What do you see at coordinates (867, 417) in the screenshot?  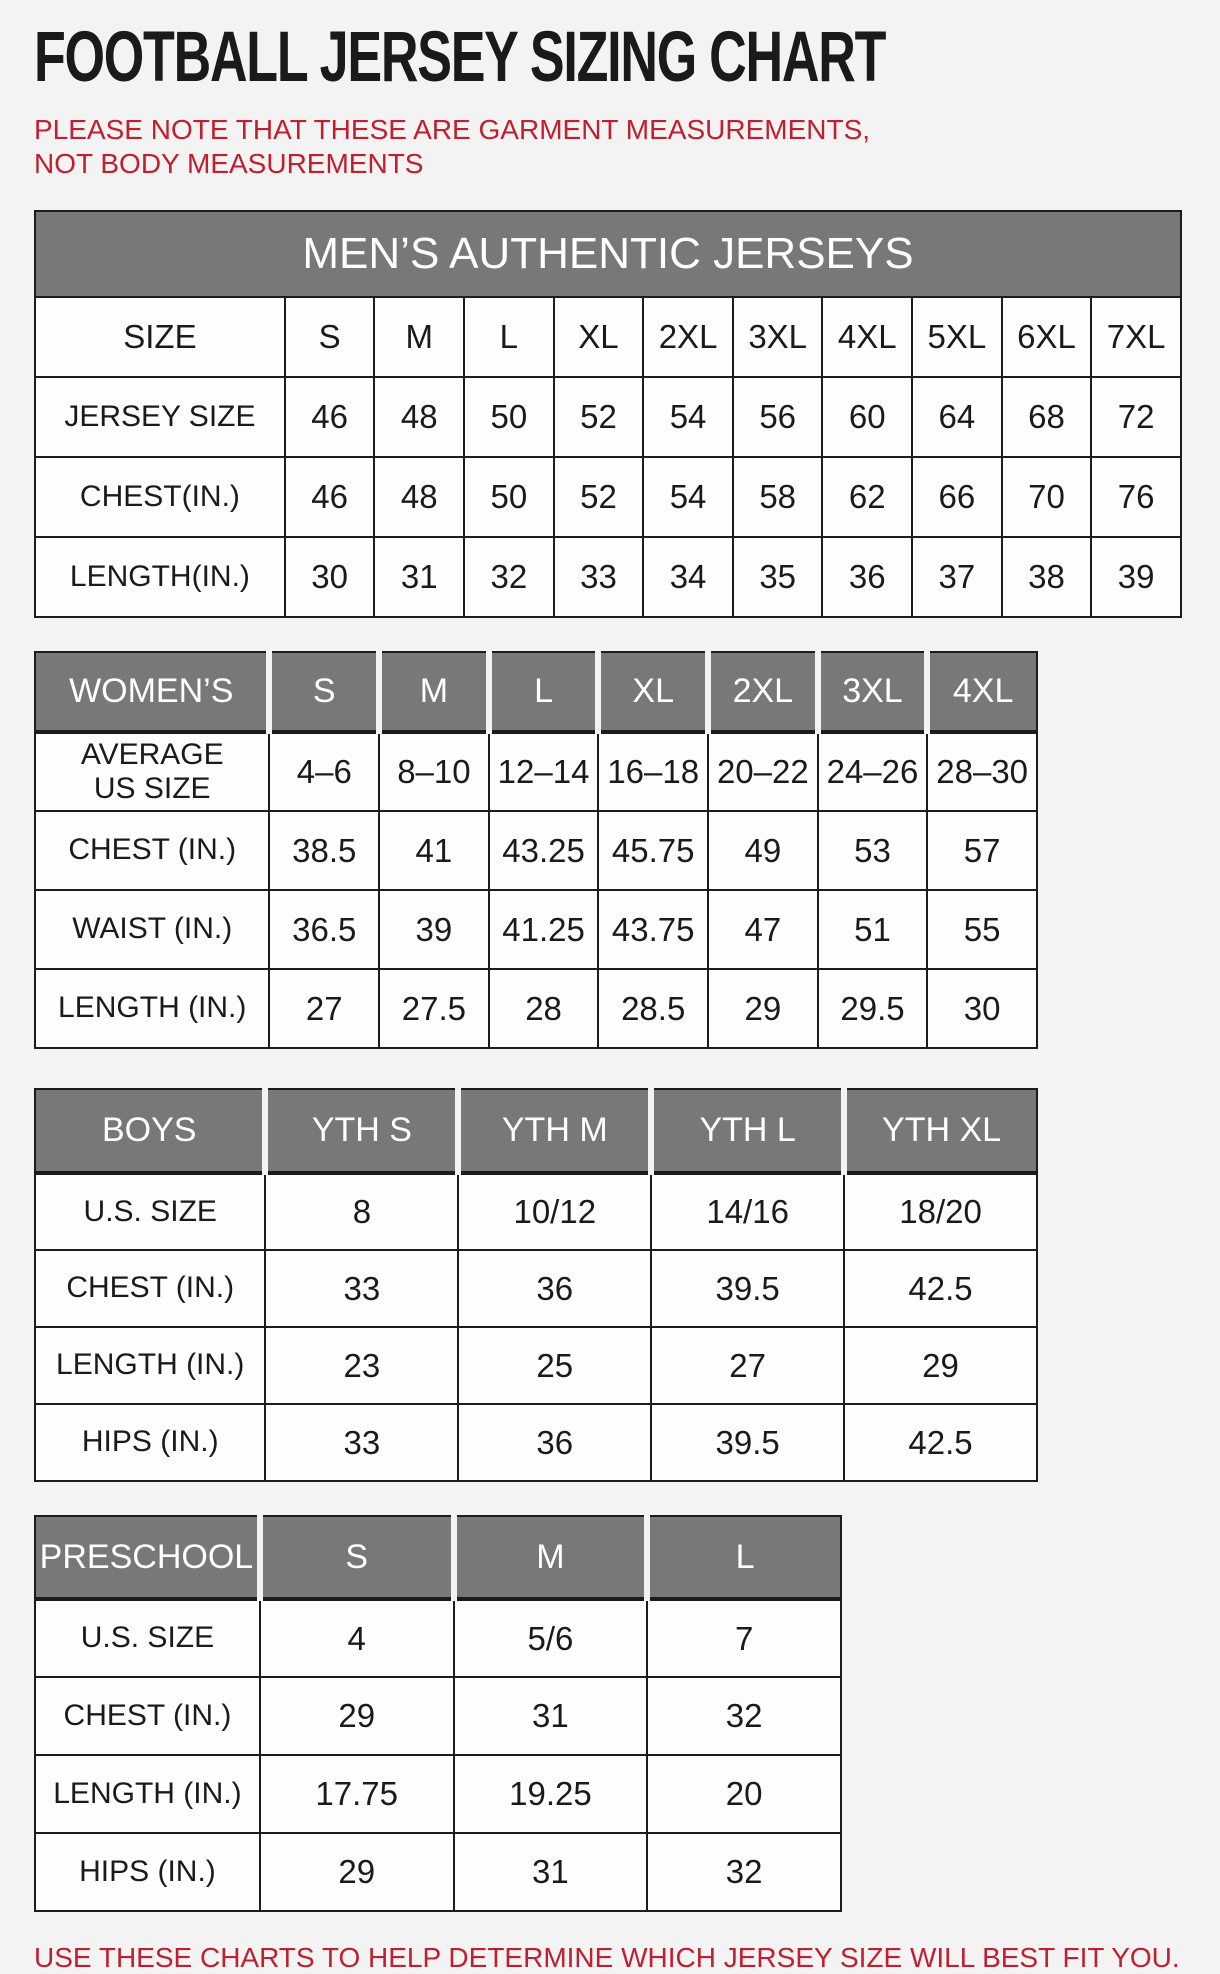 I see `table-cell: 60` at bounding box center [867, 417].